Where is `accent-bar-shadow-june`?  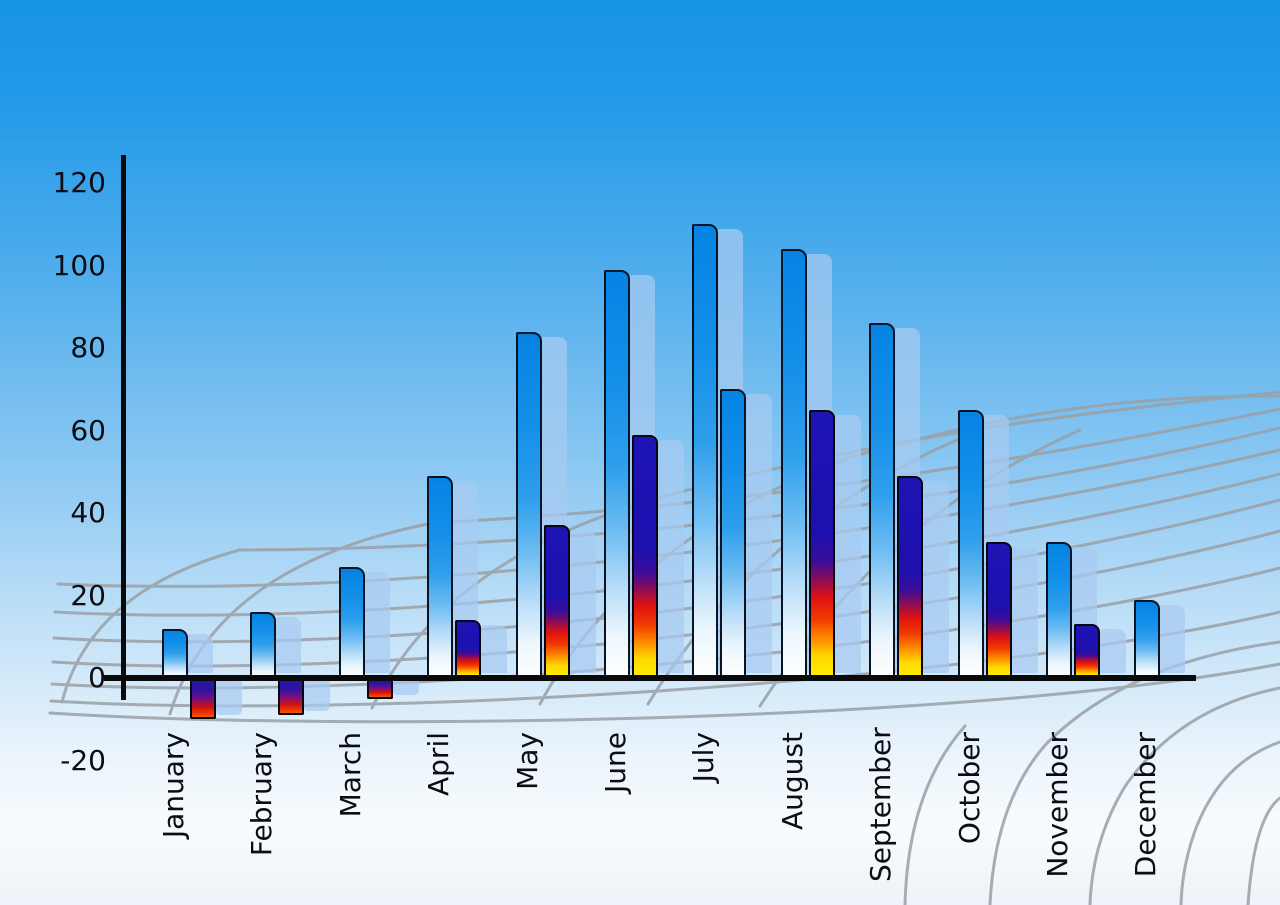 accent-bar-shadow-june is located at coordinates (671, 556).